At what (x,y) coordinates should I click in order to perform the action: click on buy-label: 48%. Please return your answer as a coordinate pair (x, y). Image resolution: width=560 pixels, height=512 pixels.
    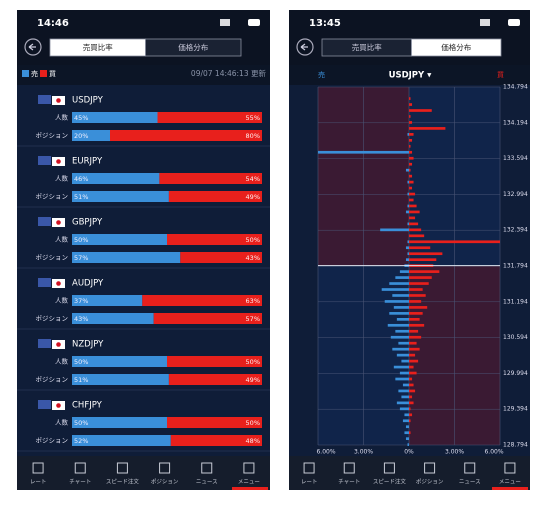
    Looking at the image, I should click on (253, 441).